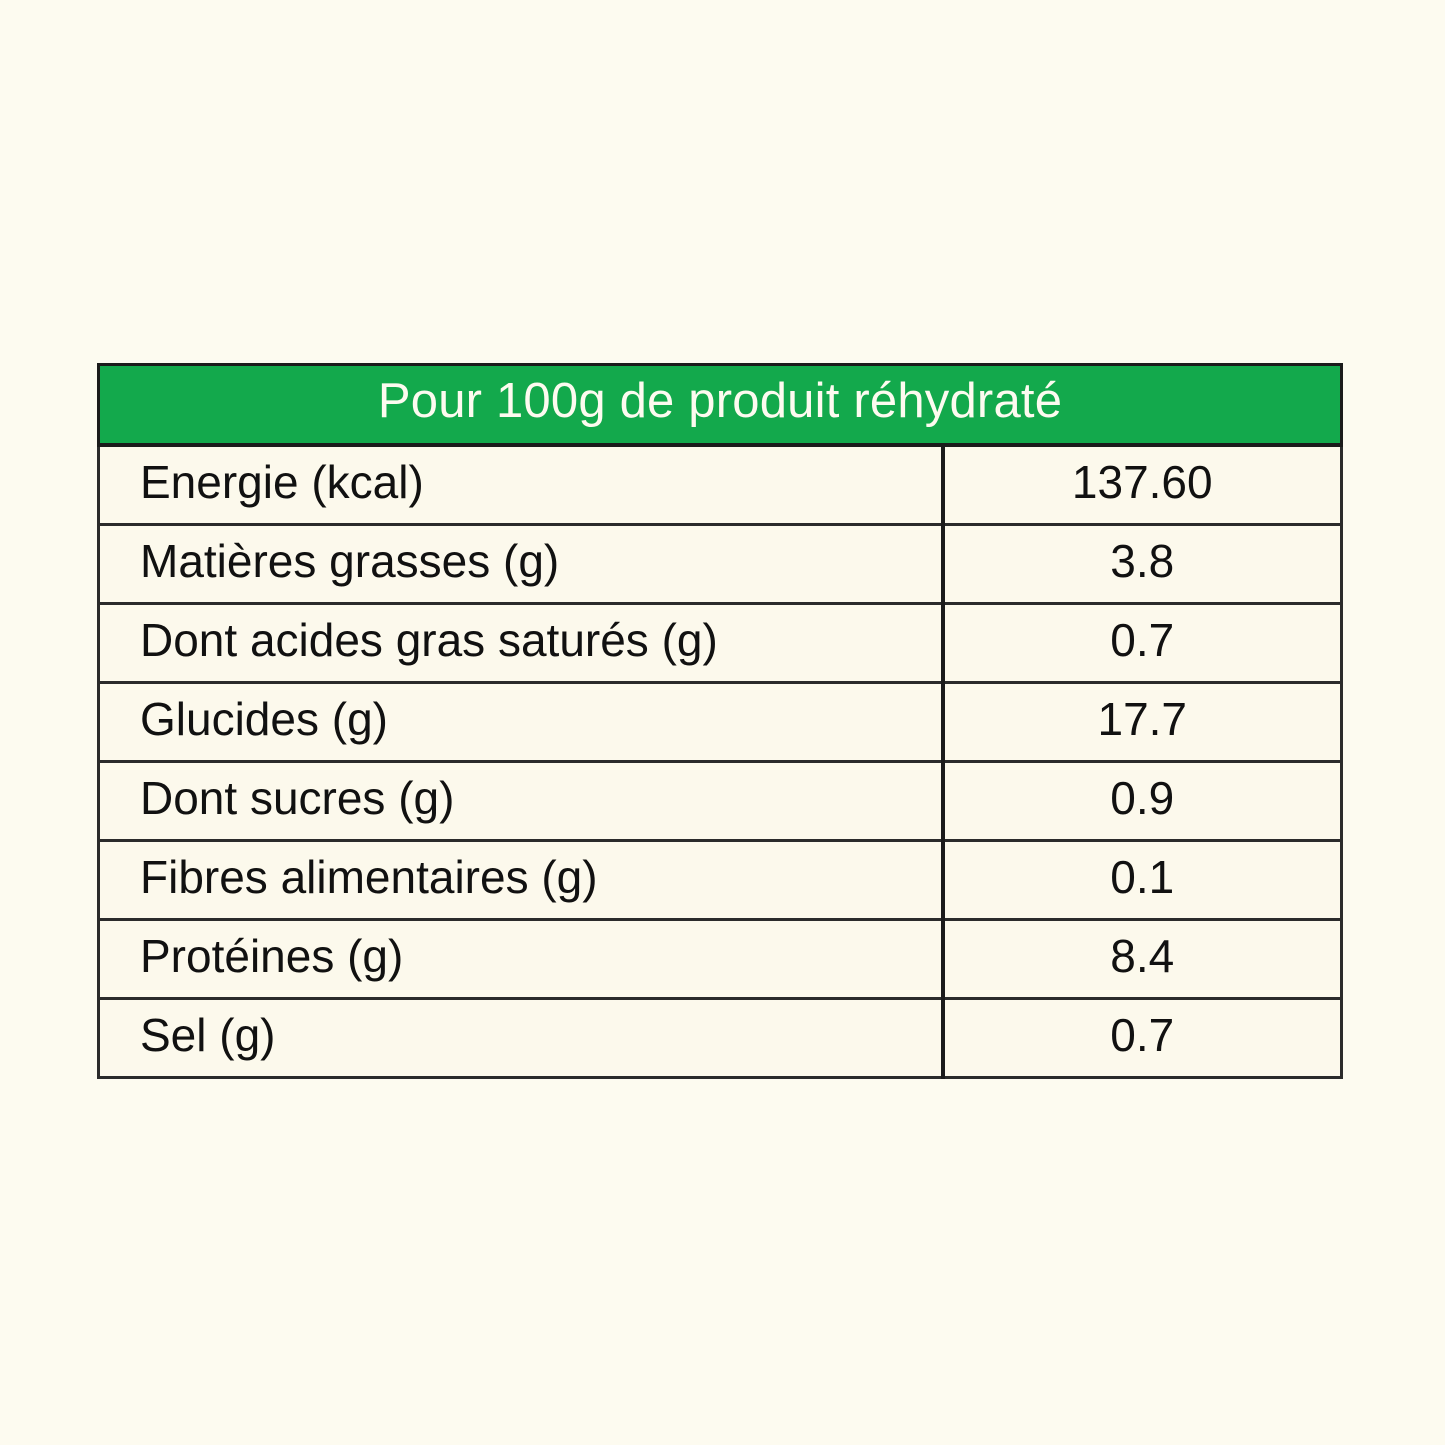 The height and width of the screenshot is (1445, 1445). I want to click on nutrient-label: Dont sucres (g), so click(521, 801).